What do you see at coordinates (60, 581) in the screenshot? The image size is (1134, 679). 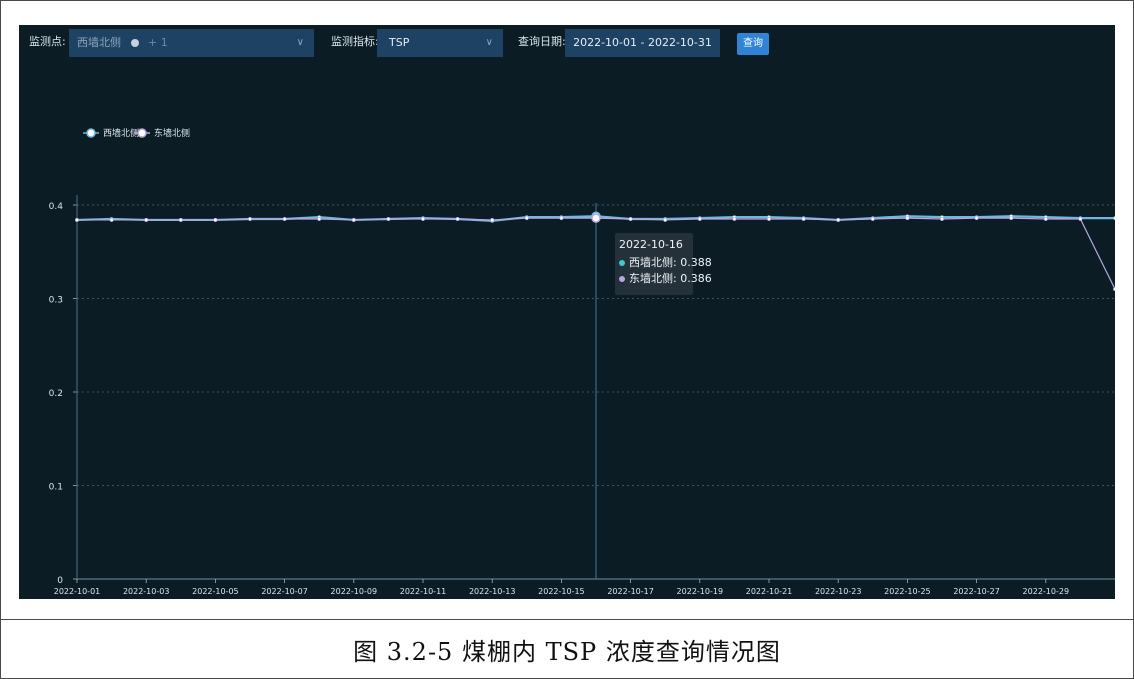 I see `y-tick-label: 0` at bounding box center [60, 581].